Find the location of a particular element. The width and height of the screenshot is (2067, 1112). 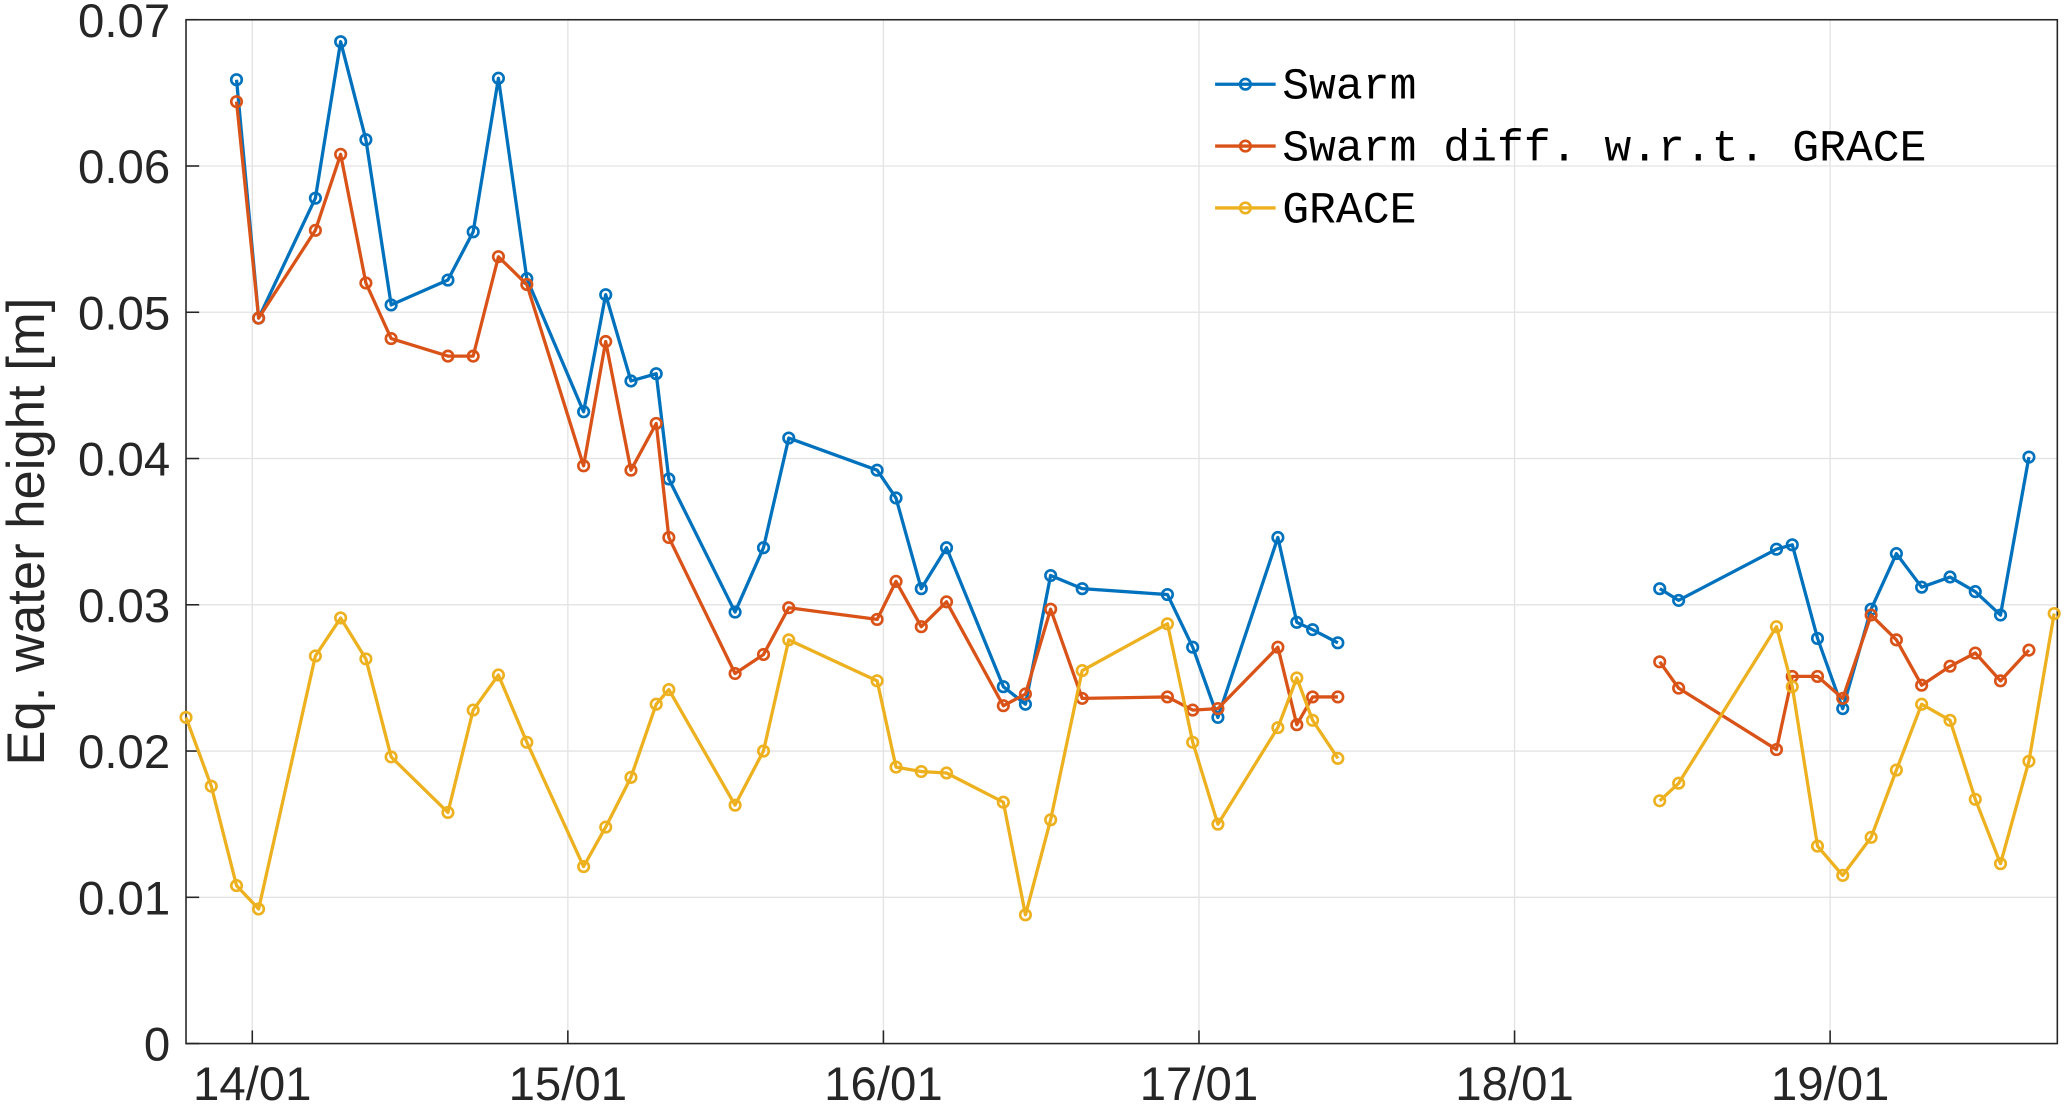

legend-label: Swarm is located at coordinates (1349, 88).